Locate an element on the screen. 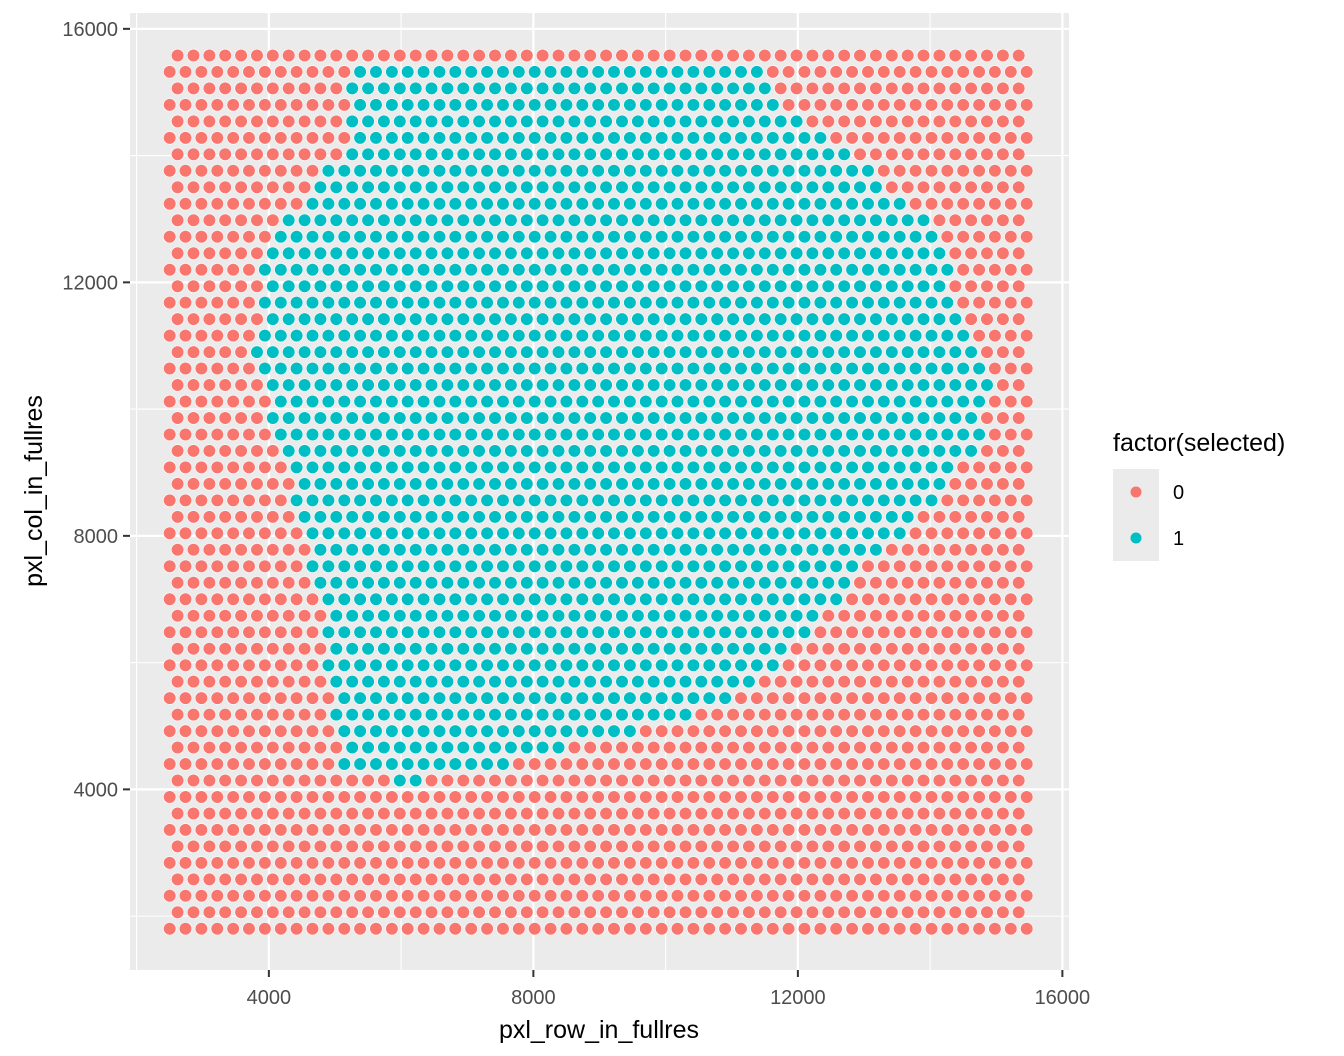  y-tick-label-0: 4000 is located at coordinates (96, 790).